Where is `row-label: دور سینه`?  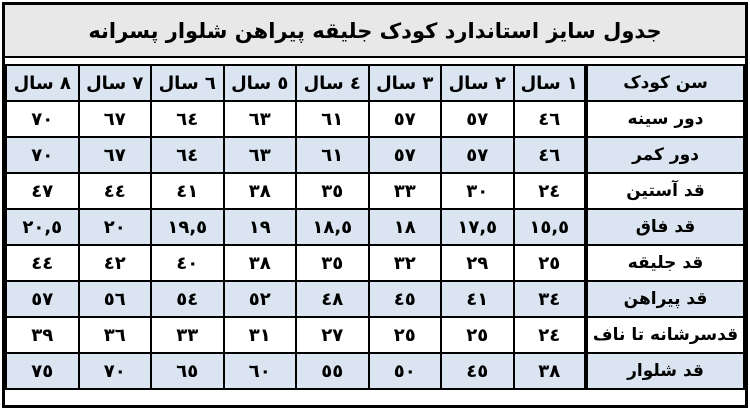
row-label: دور سینه is located at coordinates (664, 119).